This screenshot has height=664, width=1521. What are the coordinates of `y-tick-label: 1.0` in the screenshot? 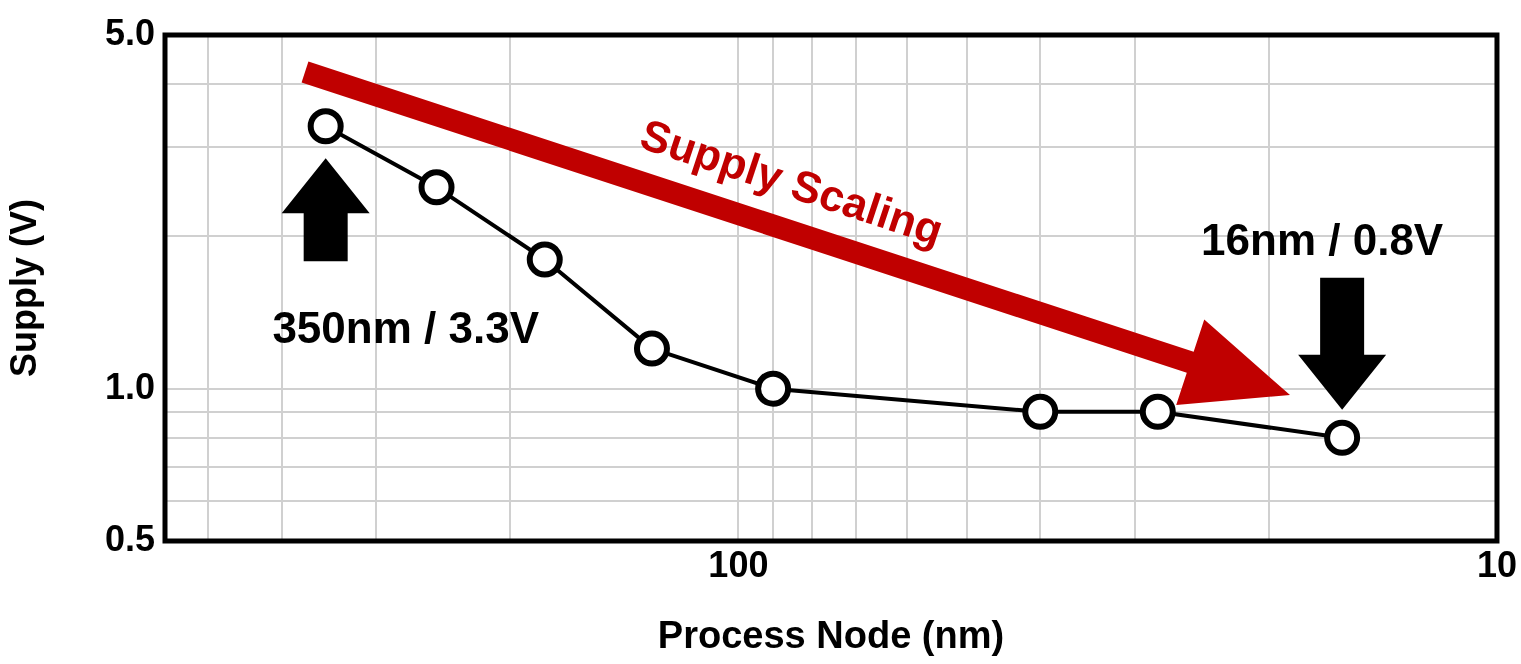 It's located at (129, 386).